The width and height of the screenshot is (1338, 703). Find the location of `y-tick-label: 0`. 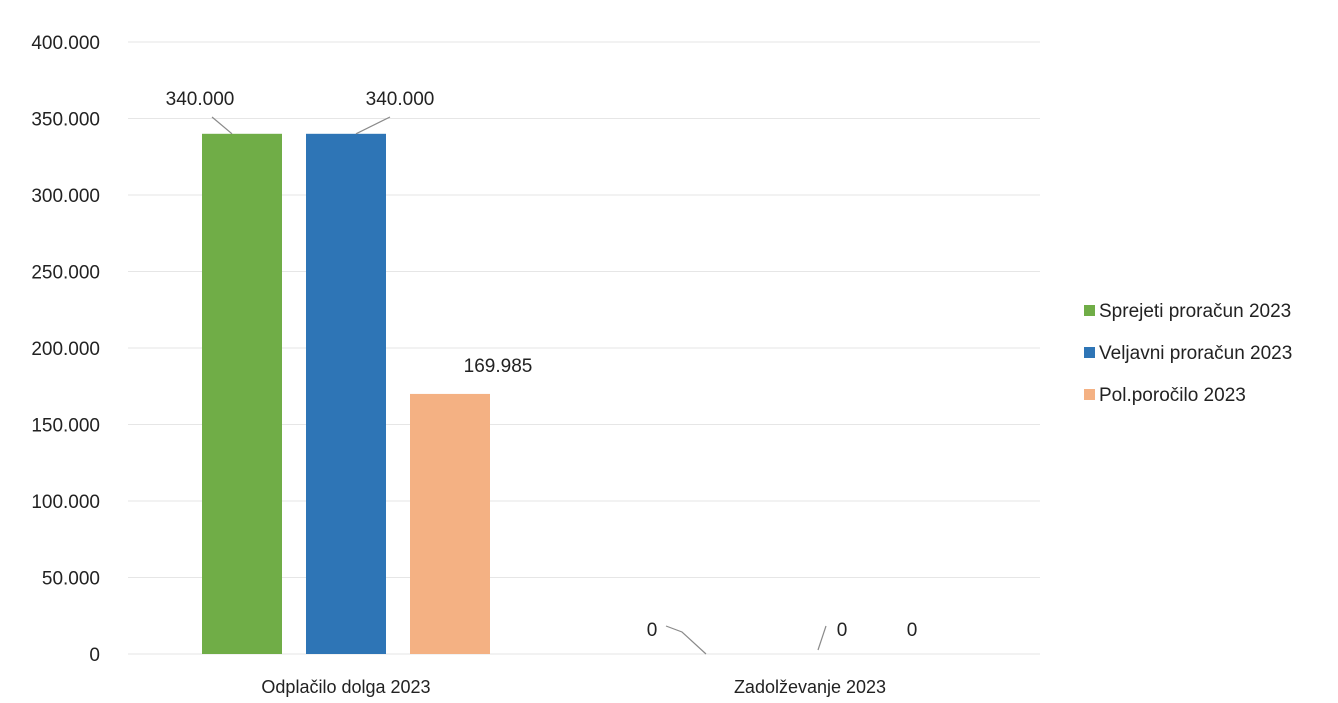

y-tick-label: 0 is located at coordinates (94, 655).